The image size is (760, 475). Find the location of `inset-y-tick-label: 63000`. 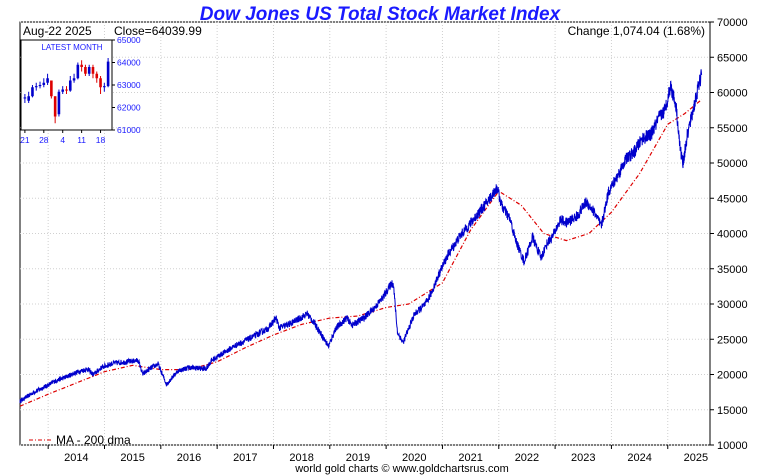

inset-y-tick-label: 63000 is located at coordinates (129, 85).